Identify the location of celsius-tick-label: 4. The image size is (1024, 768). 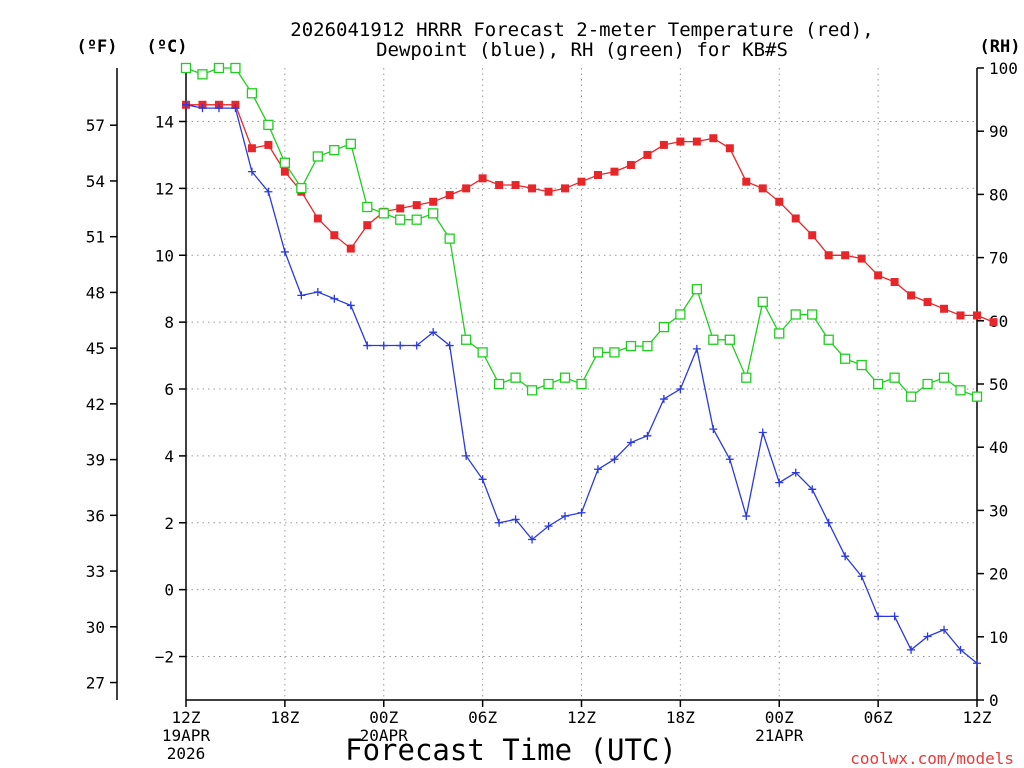
(169, 456).